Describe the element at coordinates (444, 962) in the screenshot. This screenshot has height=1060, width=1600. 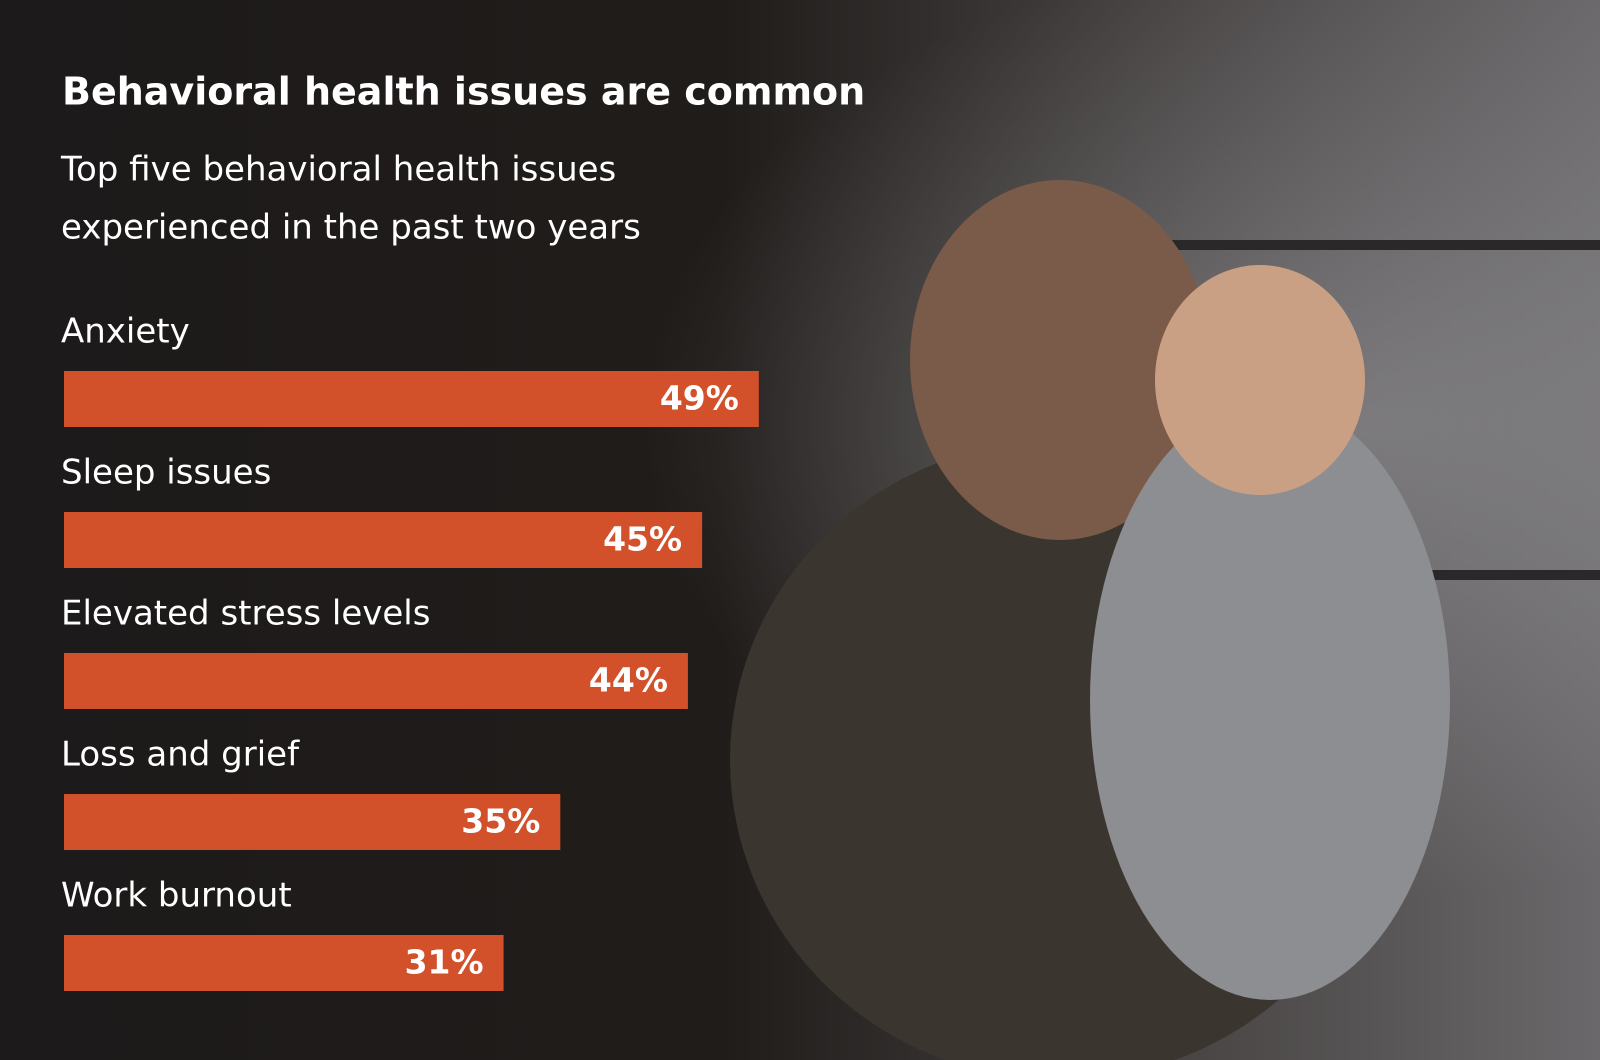
I see `value-label: 31%` at that location.